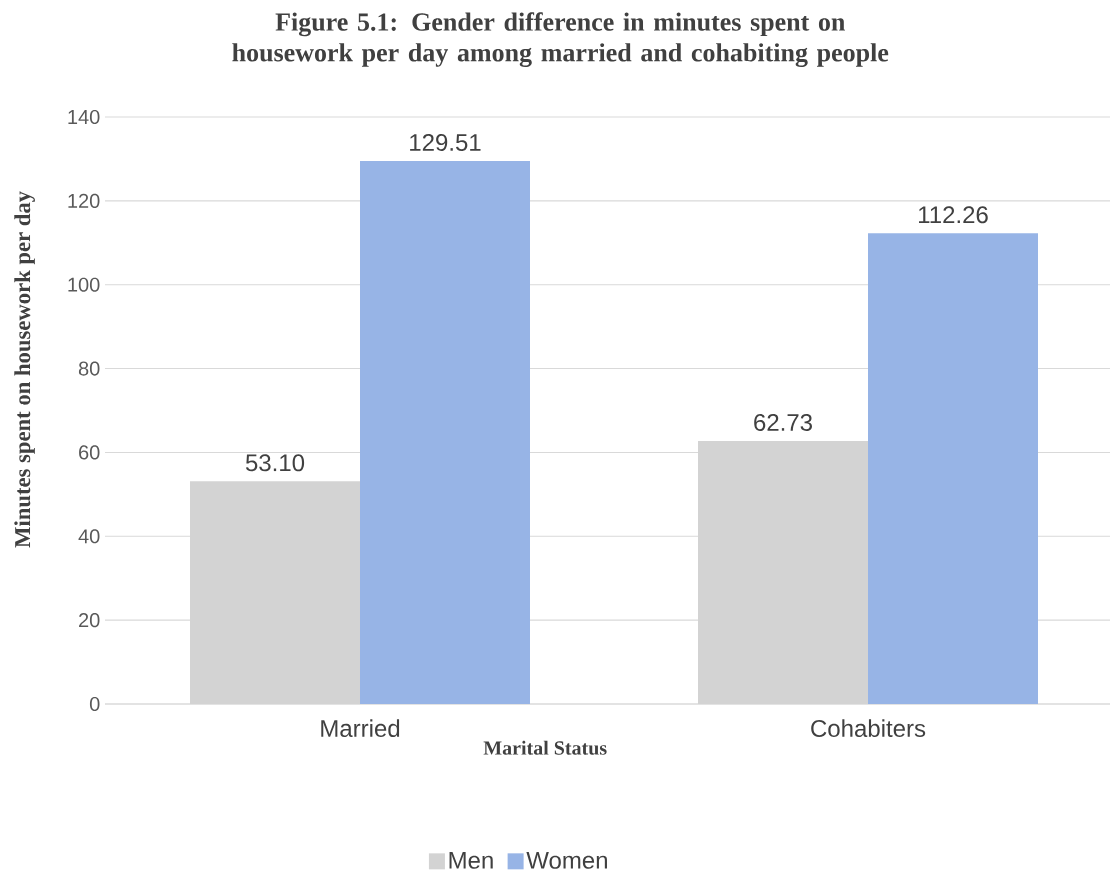 The height and width of the screenshot is (876, 1117). What do you see at coordinates (566, 860) in the screenshot?
I see `legend-label: Women` at bounding box center [566, 860].